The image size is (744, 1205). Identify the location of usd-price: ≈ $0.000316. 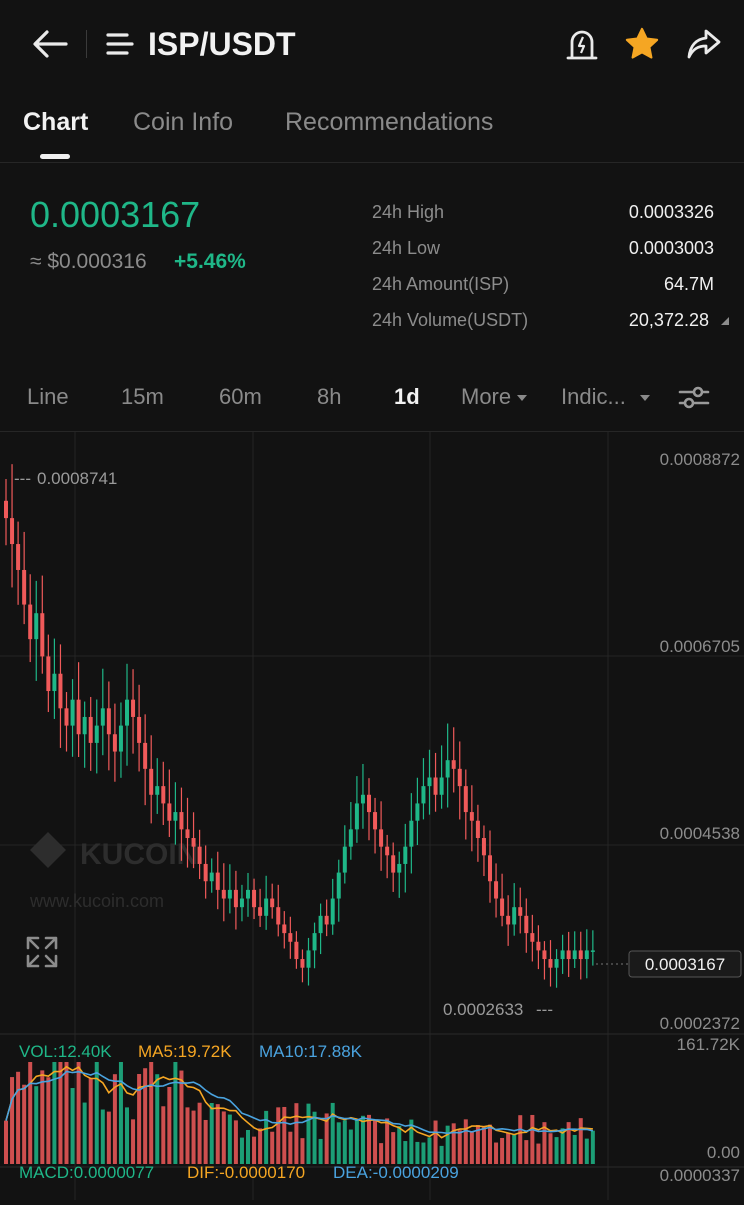
(88, 261).